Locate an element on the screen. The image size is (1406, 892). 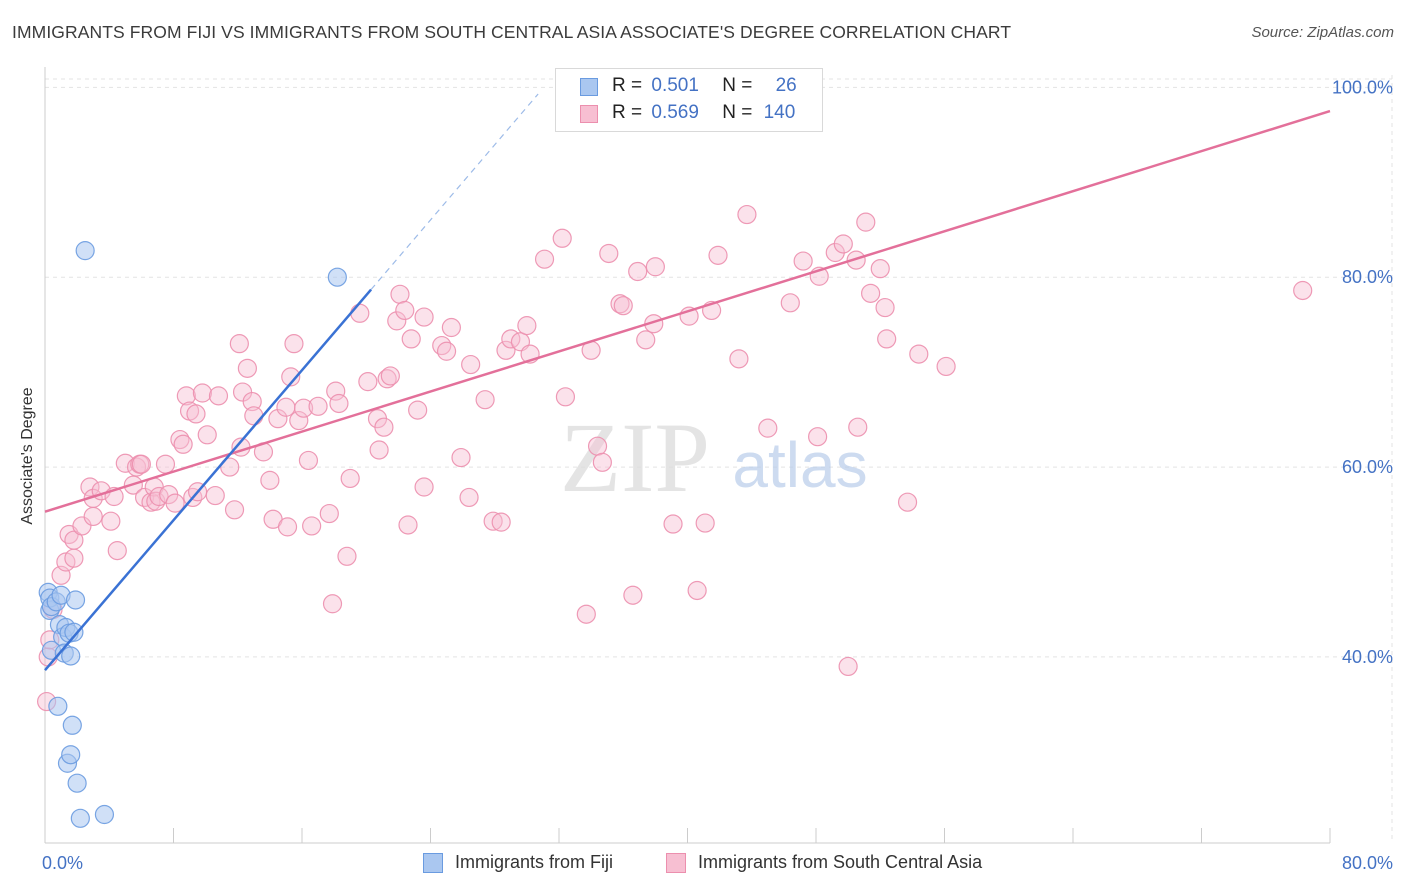
x-tick-label: 80.0% is located at coordinates (1367, 863).